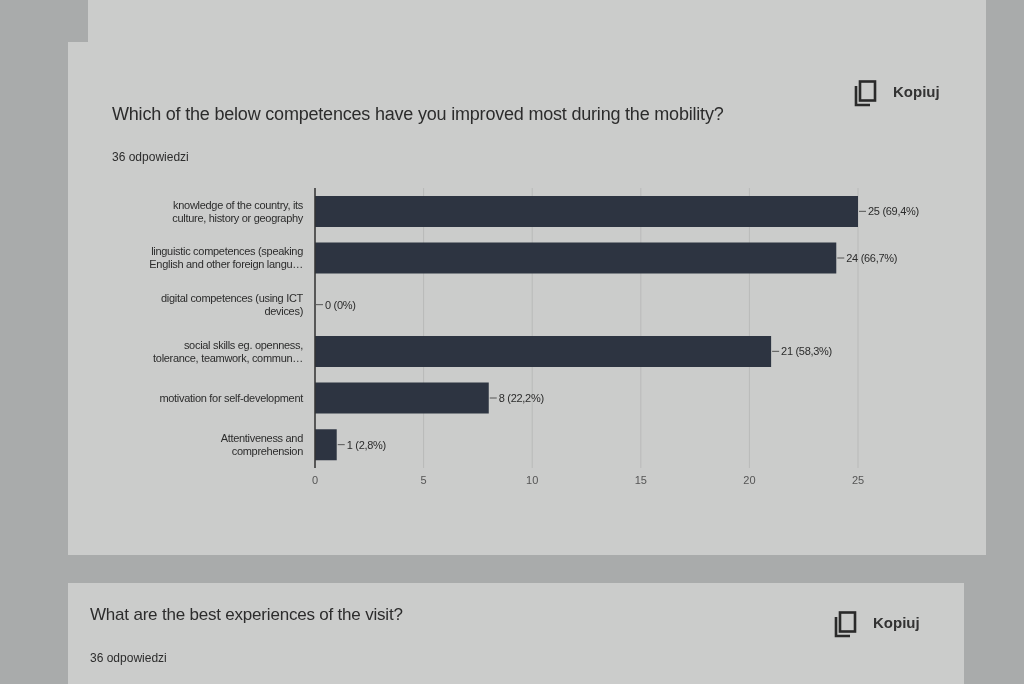 The image size is (1024, 684). Describe the element at coordinates (532, 479) in the screenshot. I see `x-tick-label: 10` at that location.